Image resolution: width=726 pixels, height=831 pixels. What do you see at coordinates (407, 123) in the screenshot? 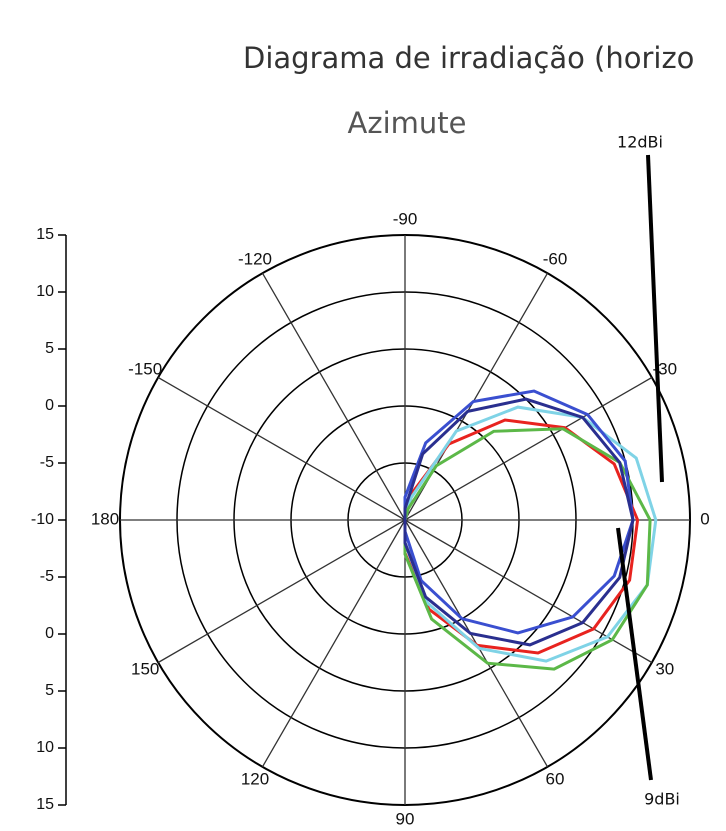
I see `chart-subtitle: Azimute` at bounding box center [407, 123].